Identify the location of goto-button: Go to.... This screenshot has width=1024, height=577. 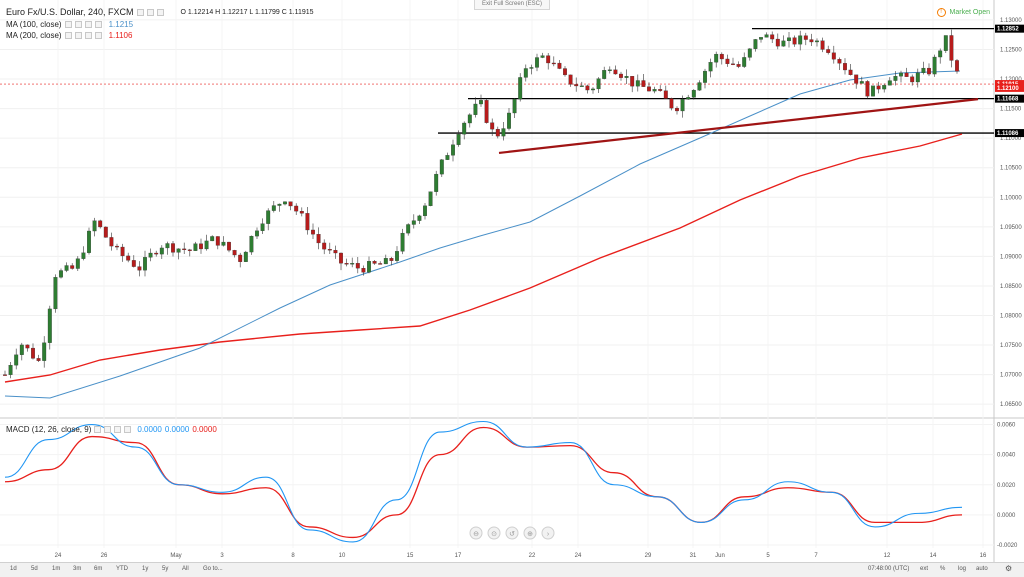
(213, 569).